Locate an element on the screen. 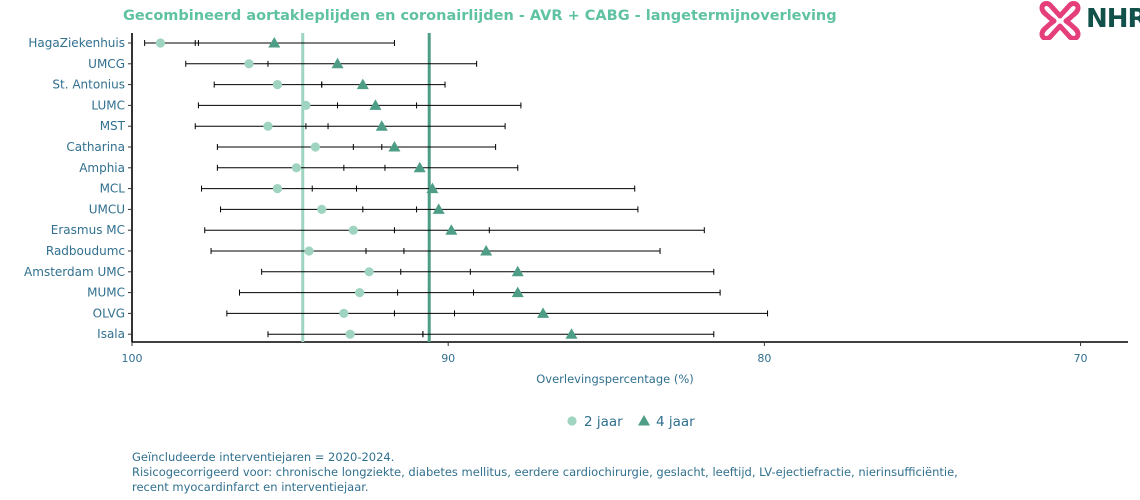 The image size is (1140, 500). legend: 2 jaar 4 jaar is located at coordinates (631, 422).